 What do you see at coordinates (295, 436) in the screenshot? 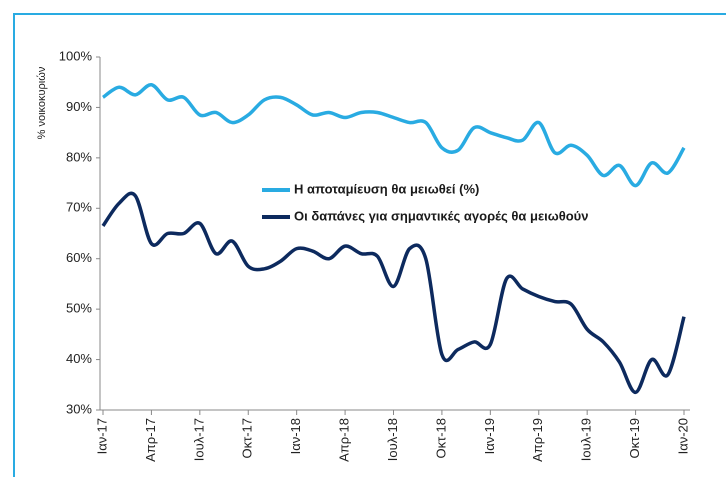
I see `x-tick-label: Ιαν-18` at bounding box center [295, 436].